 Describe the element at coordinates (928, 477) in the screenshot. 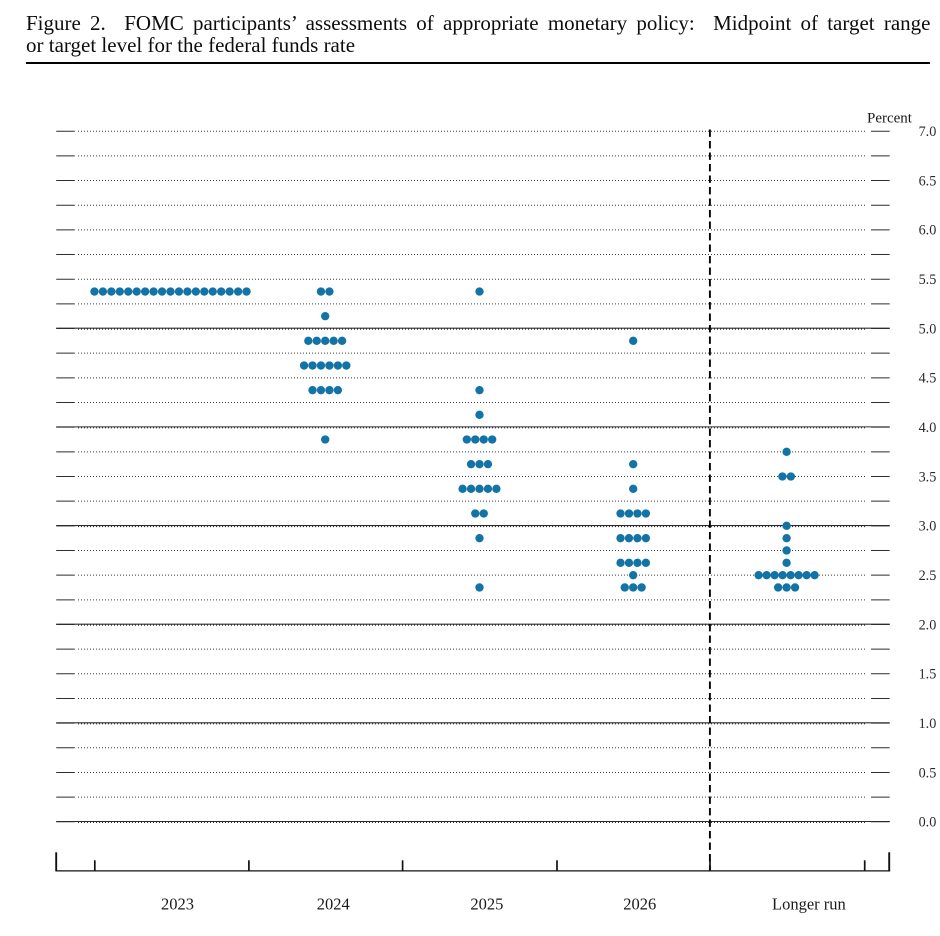

I see `svg-text: 3.5` at that location.